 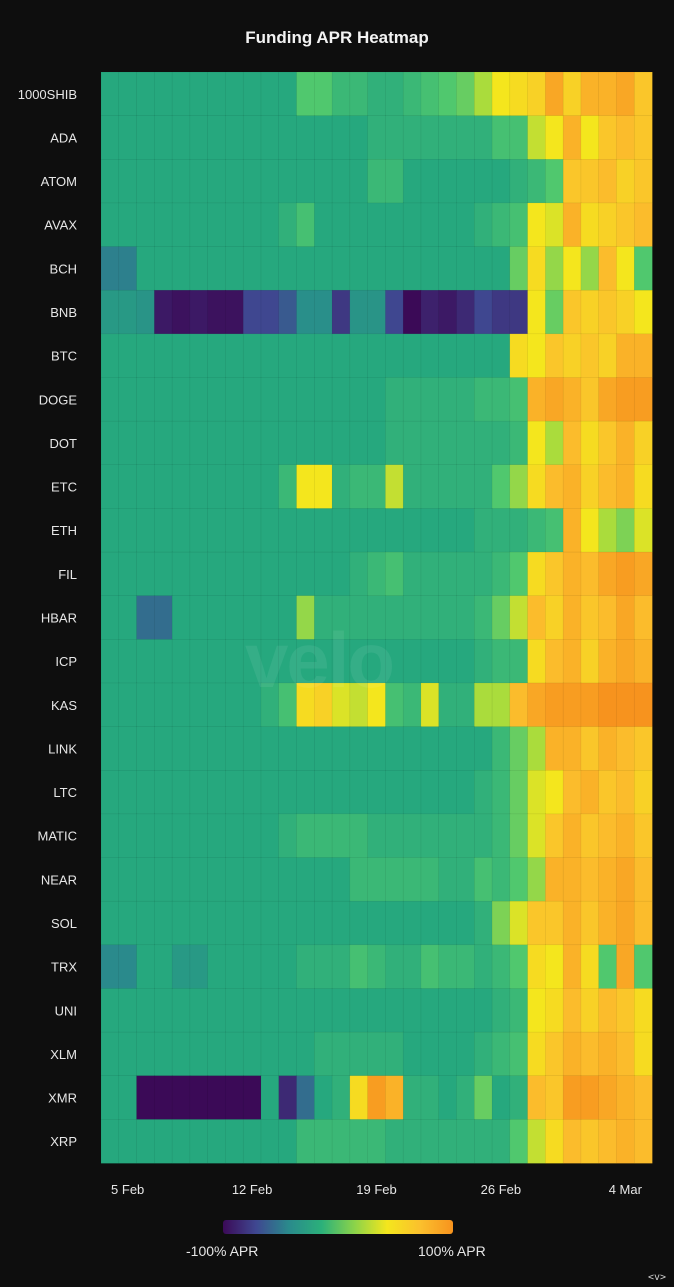 What do you see at coordinates (63, 137) in the screenshot?
I see `row-label-ada: ADA` at bounding box center [63, 137].